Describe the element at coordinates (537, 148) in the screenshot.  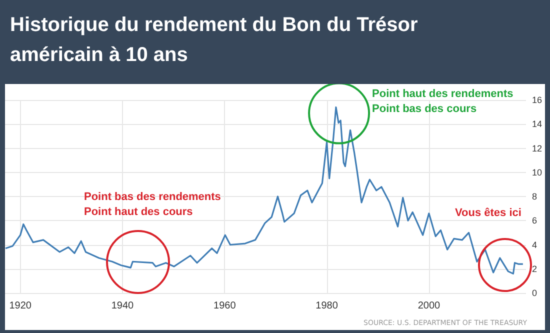
I see `y-tick-label: 12` at that location.